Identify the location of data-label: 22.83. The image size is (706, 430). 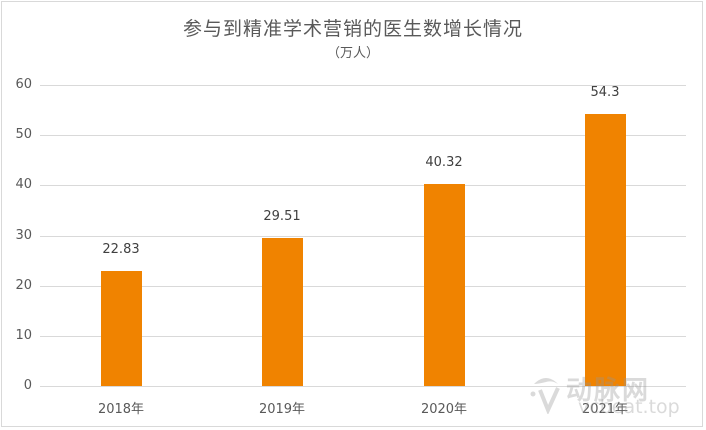
(121, 249).